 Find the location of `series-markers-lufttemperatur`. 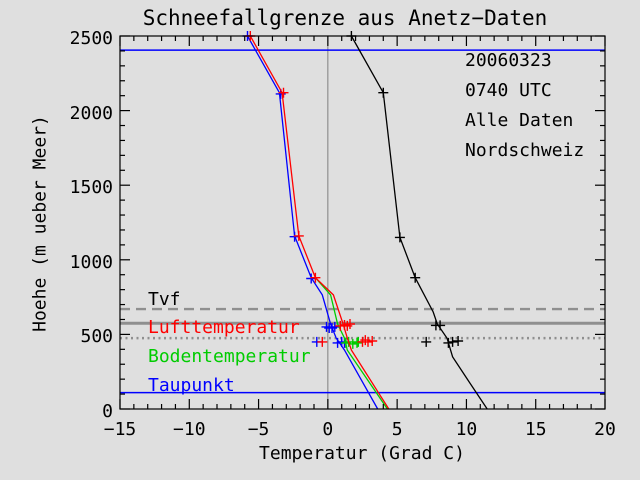

series-markers-lufttemperatur is located at coordinates (311, 189).